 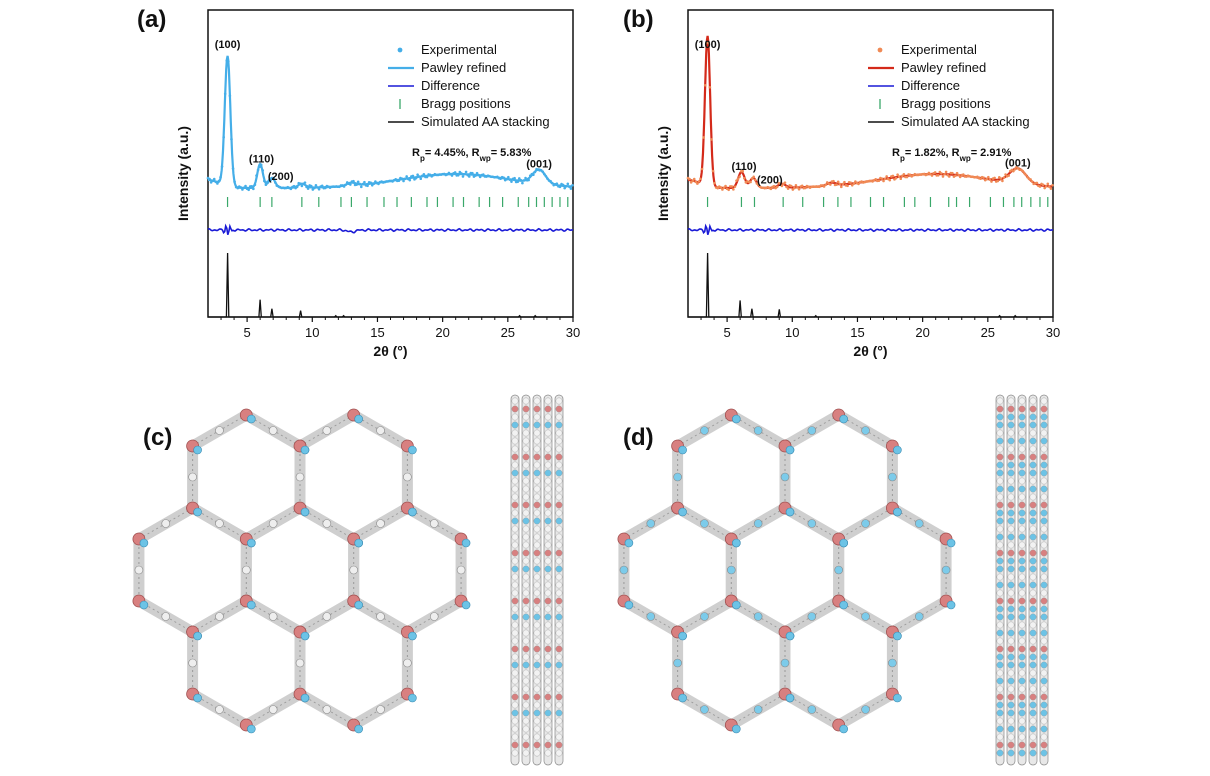 What do you see at coordinates (935, 103) in the screenshot?
I see `legend-item: Bragg positions` at bounding box center [935, 103].